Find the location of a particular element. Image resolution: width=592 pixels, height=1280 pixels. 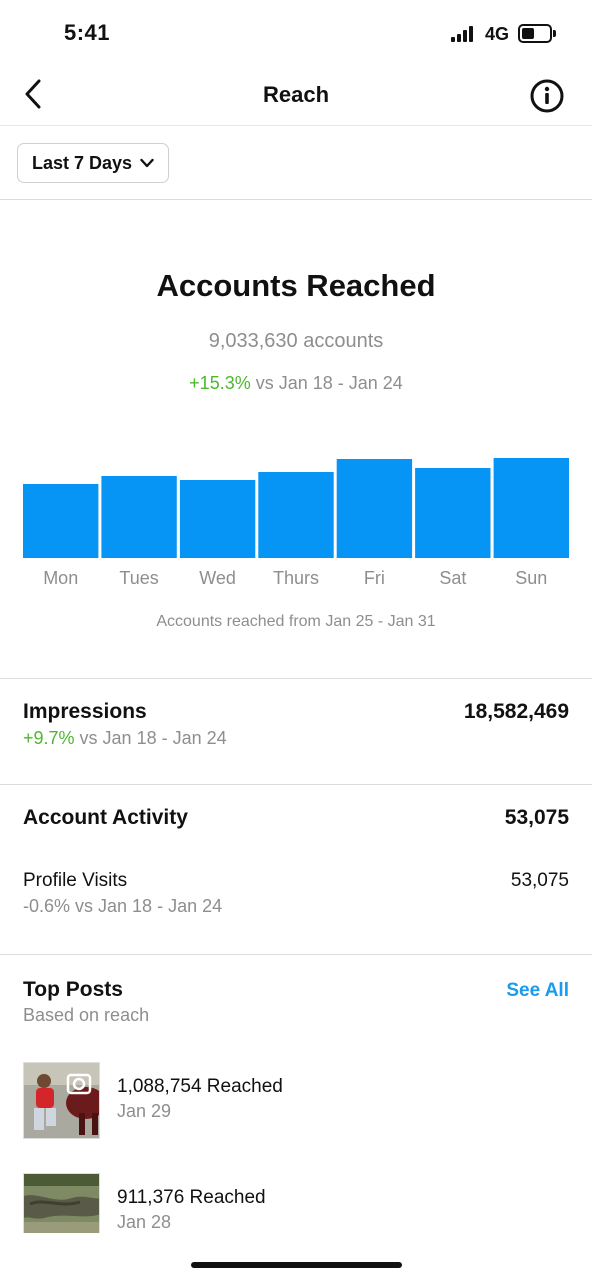

bar-thurs is located at coordinates (296, 515).